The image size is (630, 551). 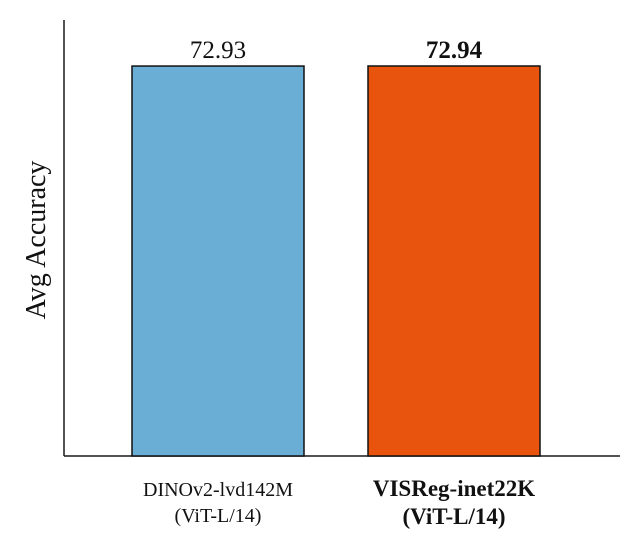 I want to click on value-labels-group: 72.93 72.94, so click(x=336, y=50).